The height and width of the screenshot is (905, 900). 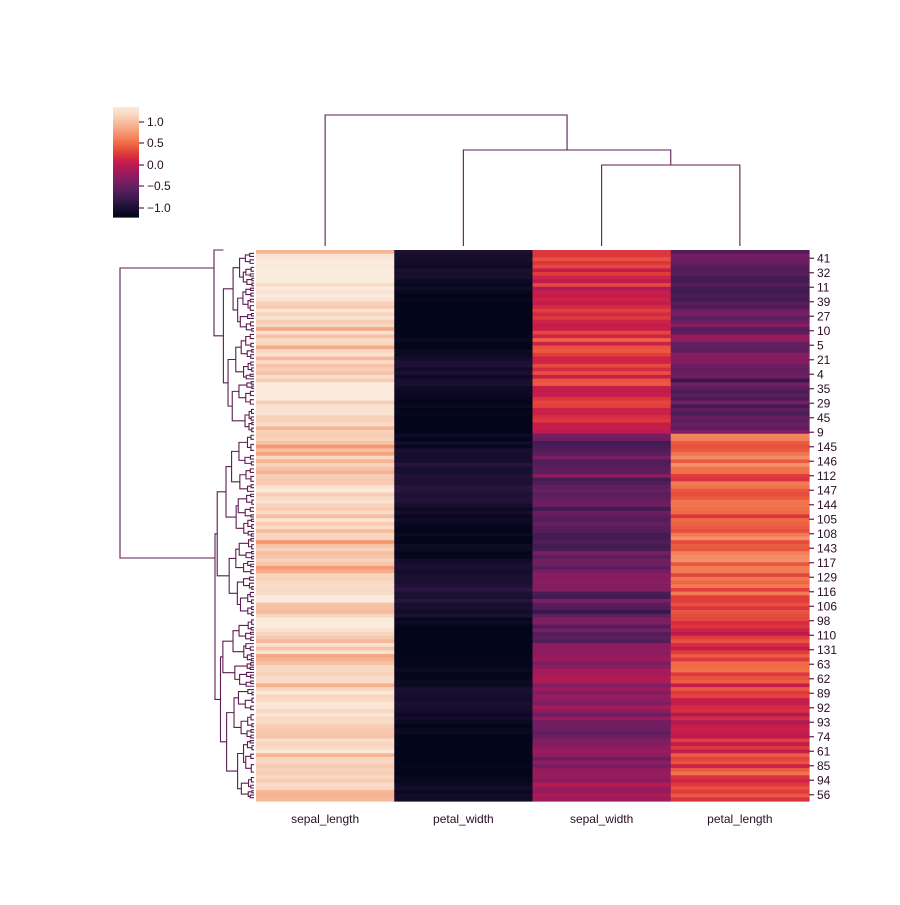 I want to click on row-tick-label: 32, so click(x=824, y=273).